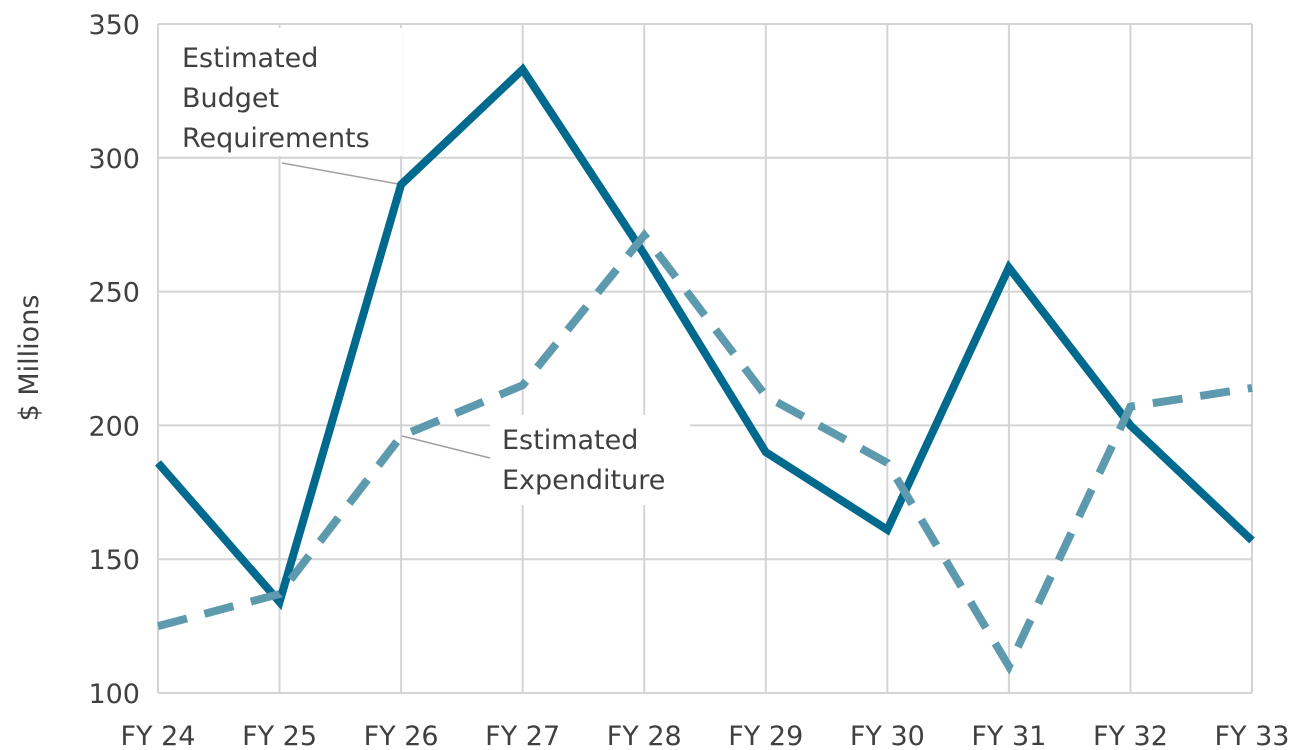 The width and height of the screenshot is (1297, 750). What do you see at coordinates (1252, 735) in the screenshot?
I see `x-tick-label: FY 33` at bounding box center [1252, 735].